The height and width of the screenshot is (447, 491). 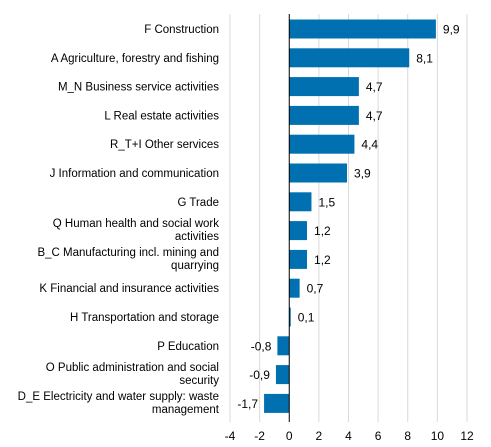 I want to click on category-label: F Construction, so click(x=181, y=30).